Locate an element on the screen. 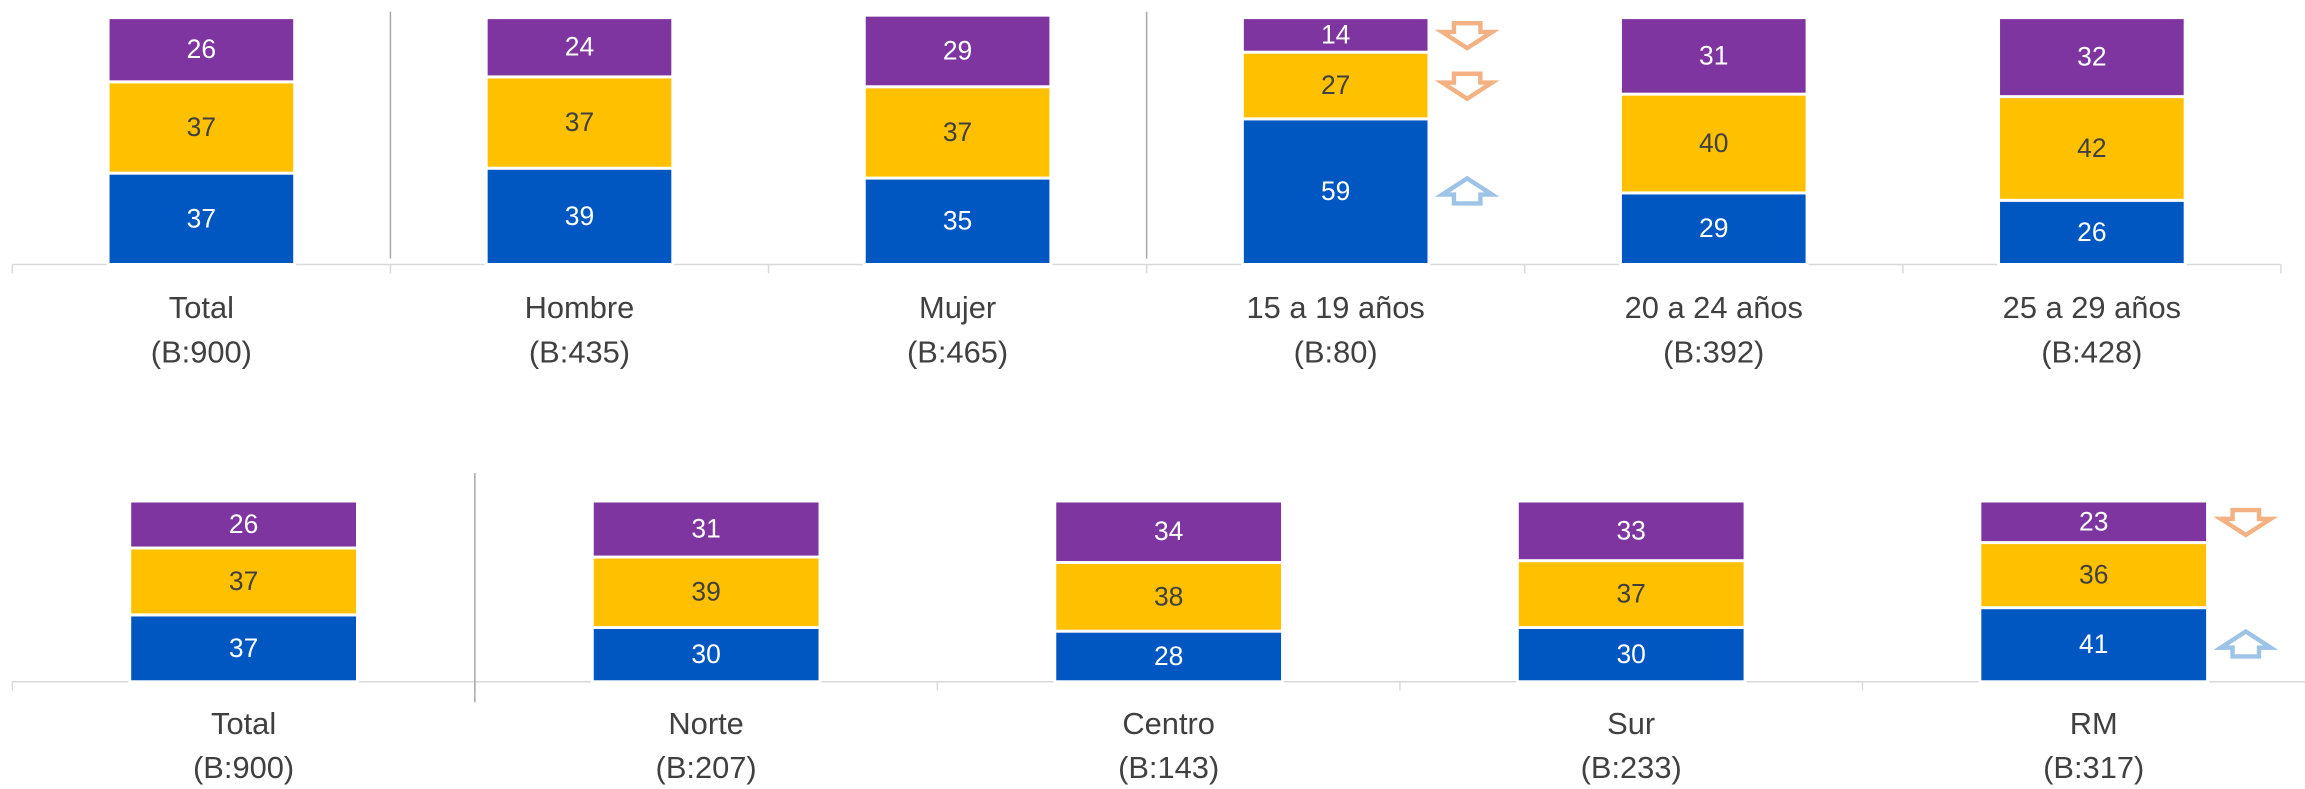 Image resolution: width=2305 pixels, height=789 pixels. value-label: 38 is located at coordinates (1168, 596).